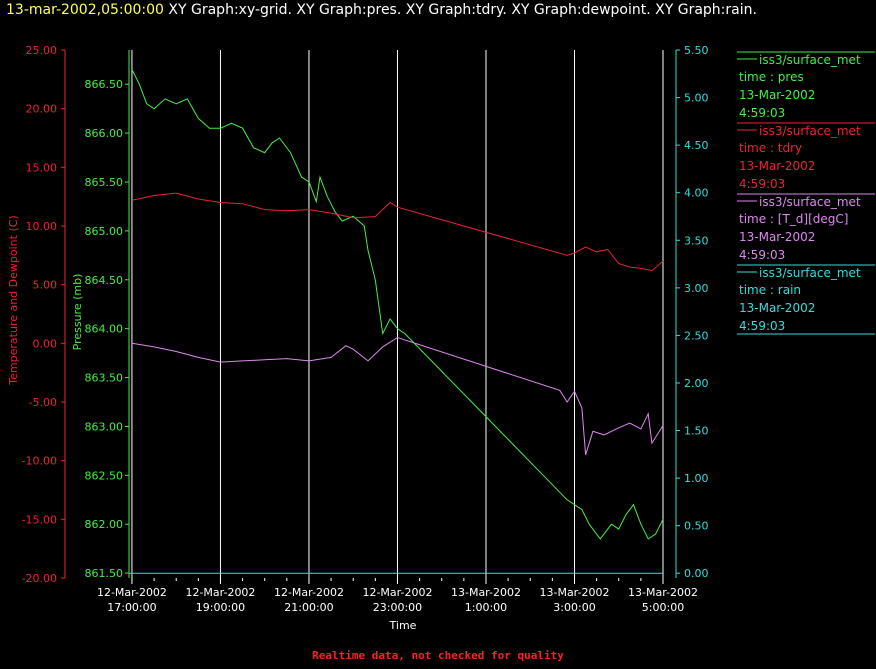  What do you see at coordinates (104, 426) in the screenshot?
I see `pressure-tick-label: 863.00` at bounding box center [104, 426].